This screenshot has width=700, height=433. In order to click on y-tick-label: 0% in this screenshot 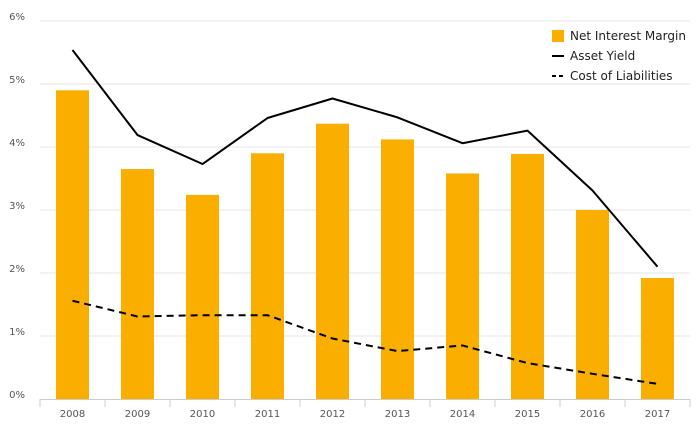, I will do `click(17, 395)`.